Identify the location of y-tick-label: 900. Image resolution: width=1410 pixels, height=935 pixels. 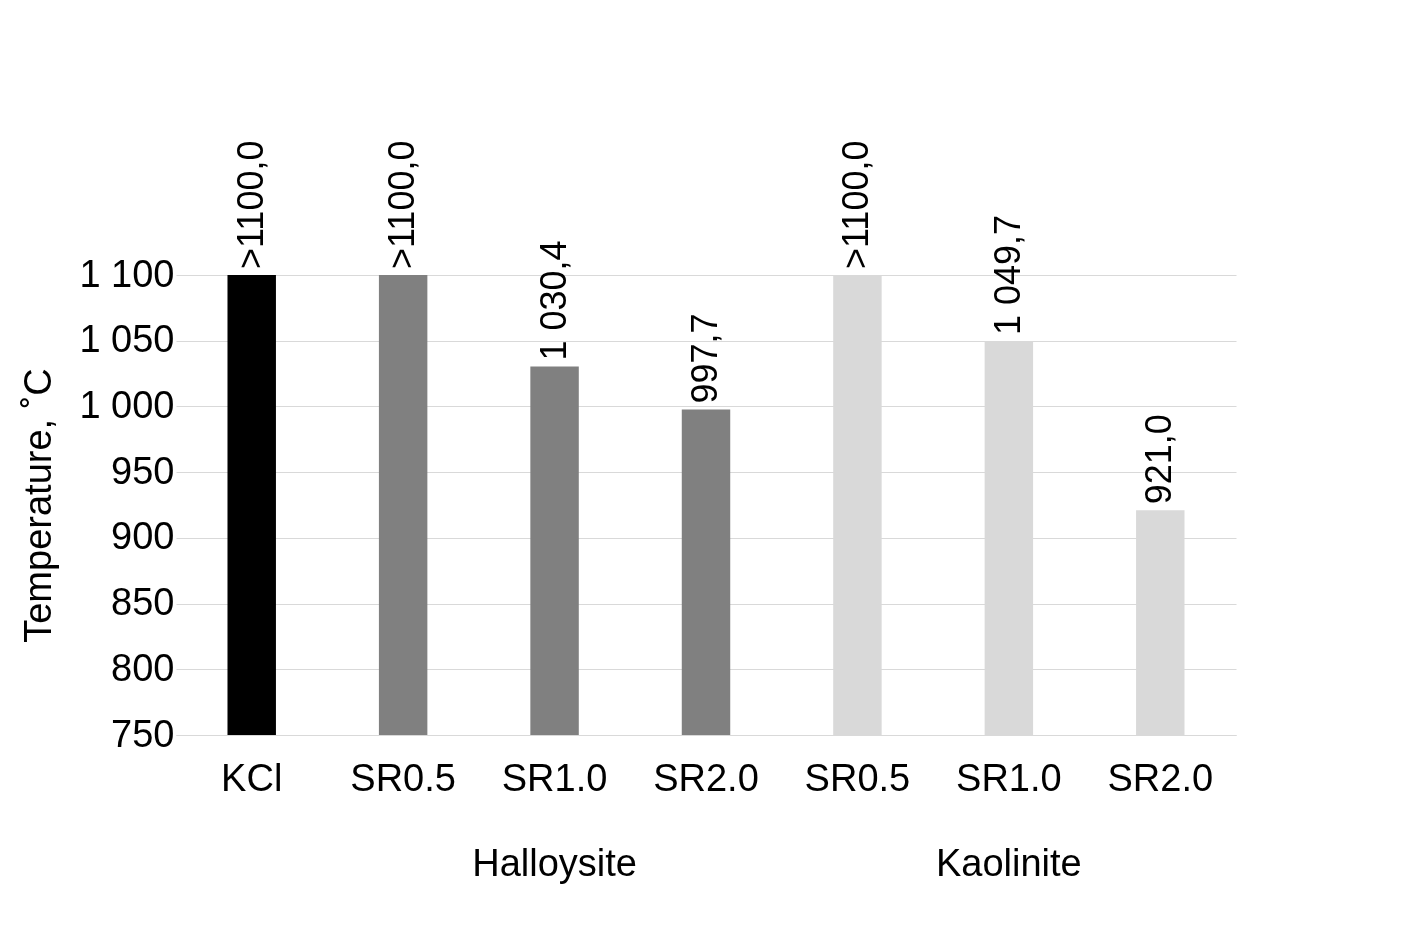
(143, 536).